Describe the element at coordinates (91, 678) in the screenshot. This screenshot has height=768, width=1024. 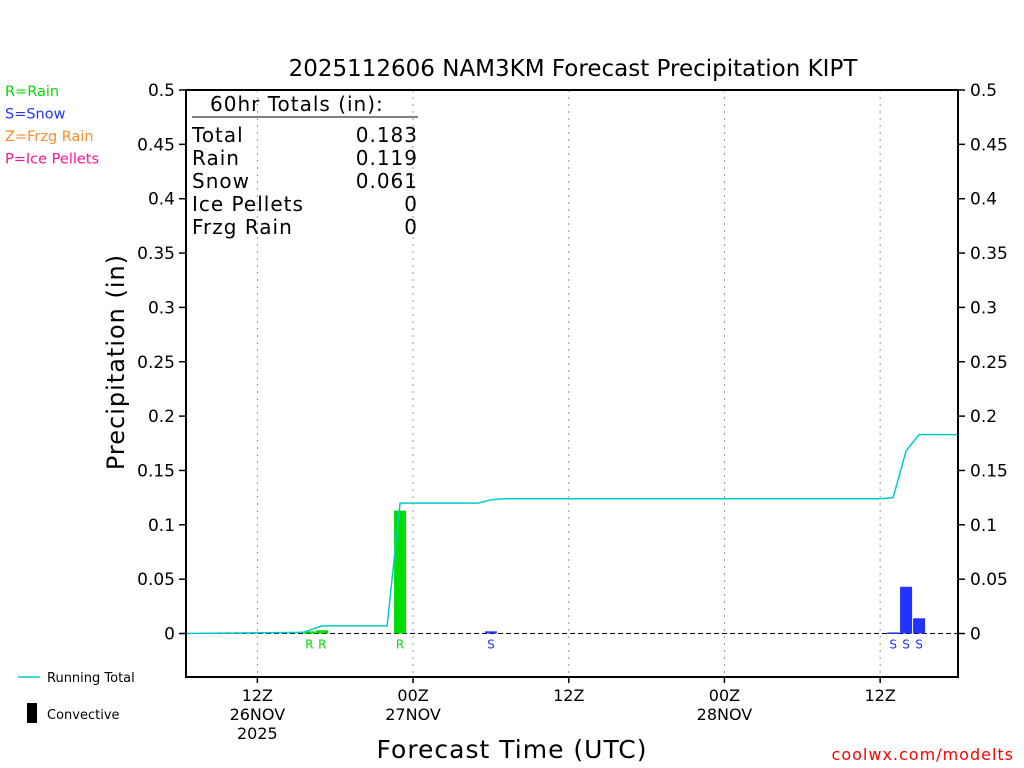
I see `running-total-legend-label: Running Total` at that location.